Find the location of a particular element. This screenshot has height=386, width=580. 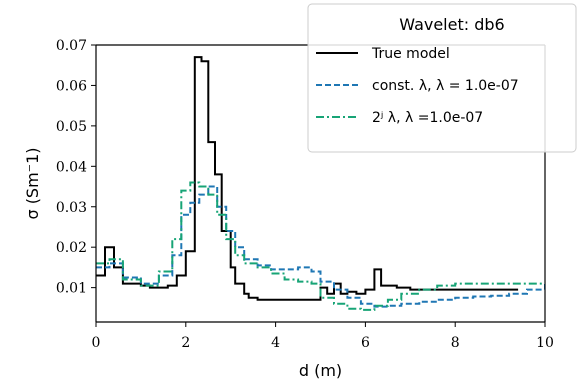

x-tick-label: 8 is located at coordinates (455, 343).